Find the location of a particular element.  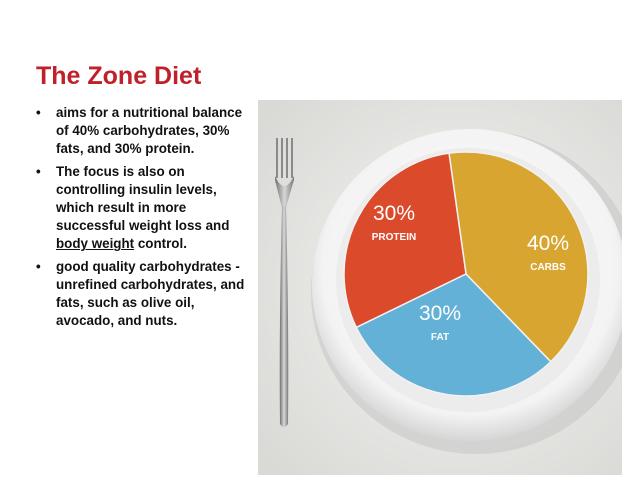

pie-percent-label-protein: 30% is located at coordinates (394, 213).